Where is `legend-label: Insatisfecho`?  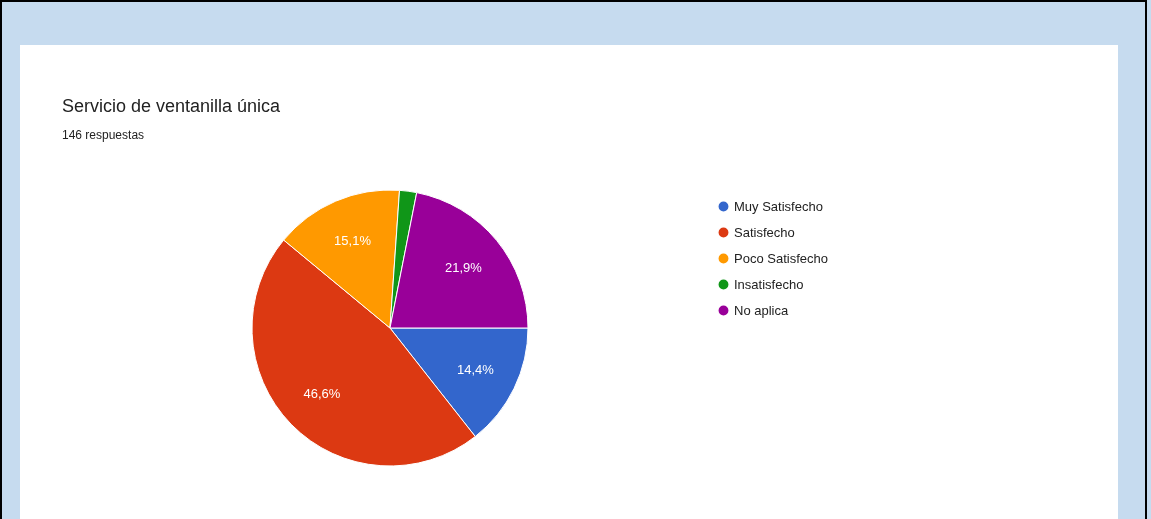 legend-label: Insatisfecho is located at coordinates (769, 284).